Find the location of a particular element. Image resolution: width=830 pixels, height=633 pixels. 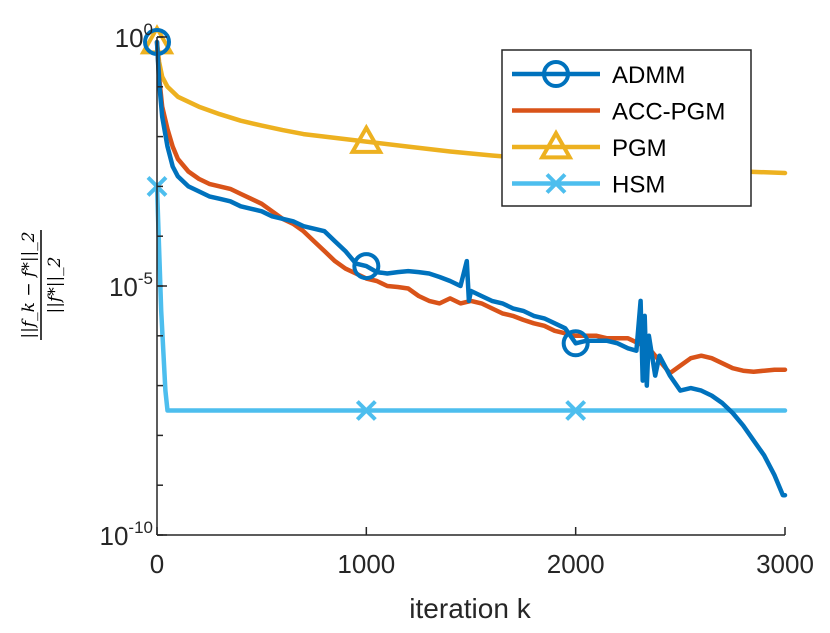

y-tick-exponent: -10 is located at coordinates (140, 527).